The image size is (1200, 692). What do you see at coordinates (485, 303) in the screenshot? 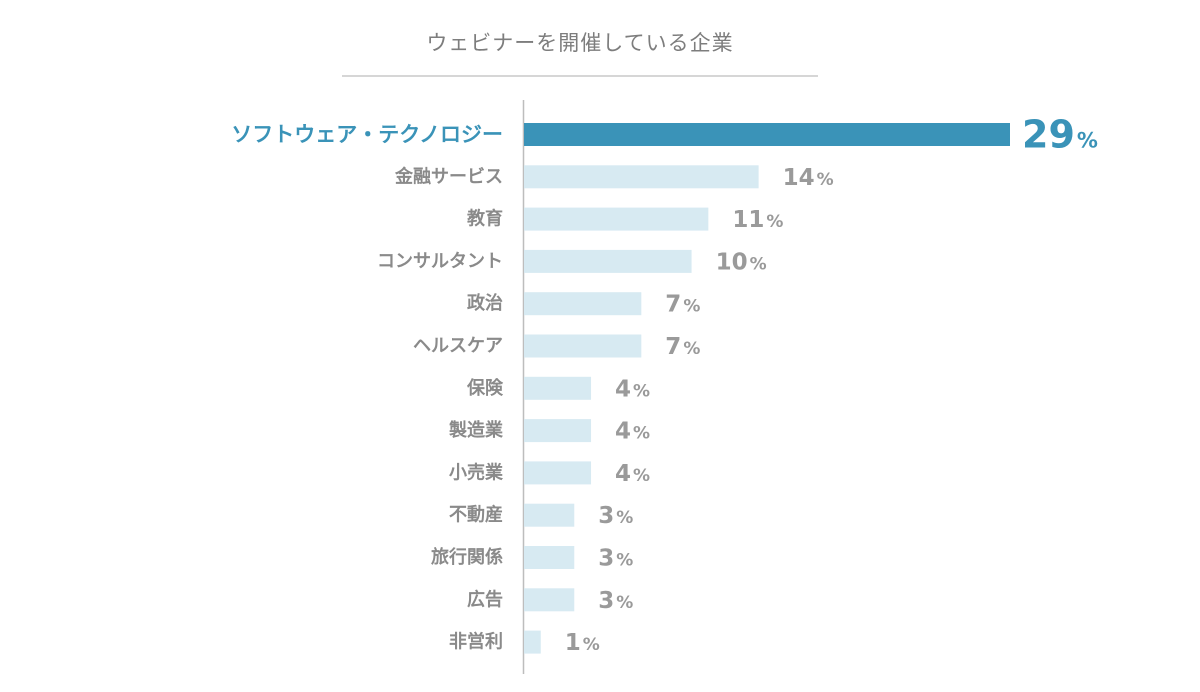
I see `category-label-4: 政治` at bounding box center [485, 303].